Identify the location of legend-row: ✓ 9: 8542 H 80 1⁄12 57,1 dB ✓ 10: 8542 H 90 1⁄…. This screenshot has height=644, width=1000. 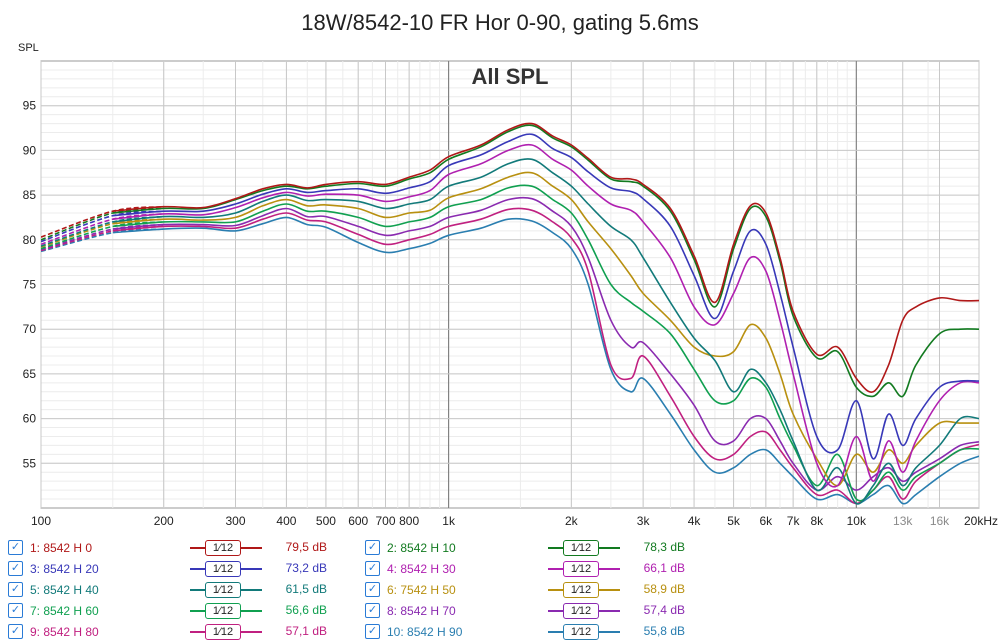
(500, 632).